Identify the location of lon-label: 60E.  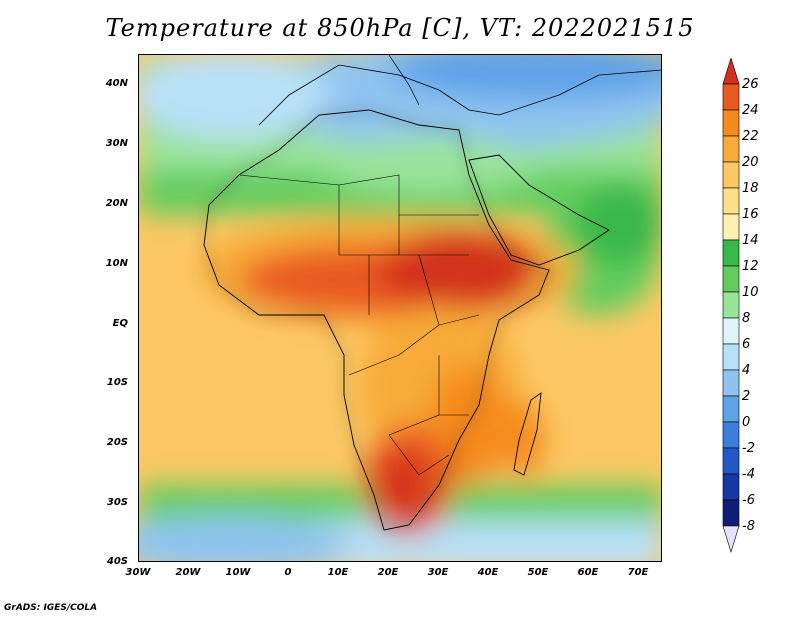
(588, 572).